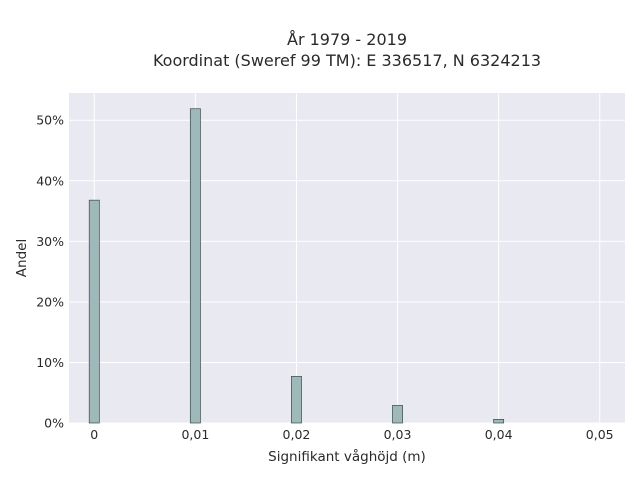  What do you see at coordinates (94, 434) in the screenshot?
I see `x-tick-label: 0` at bounding box center [94, 434].